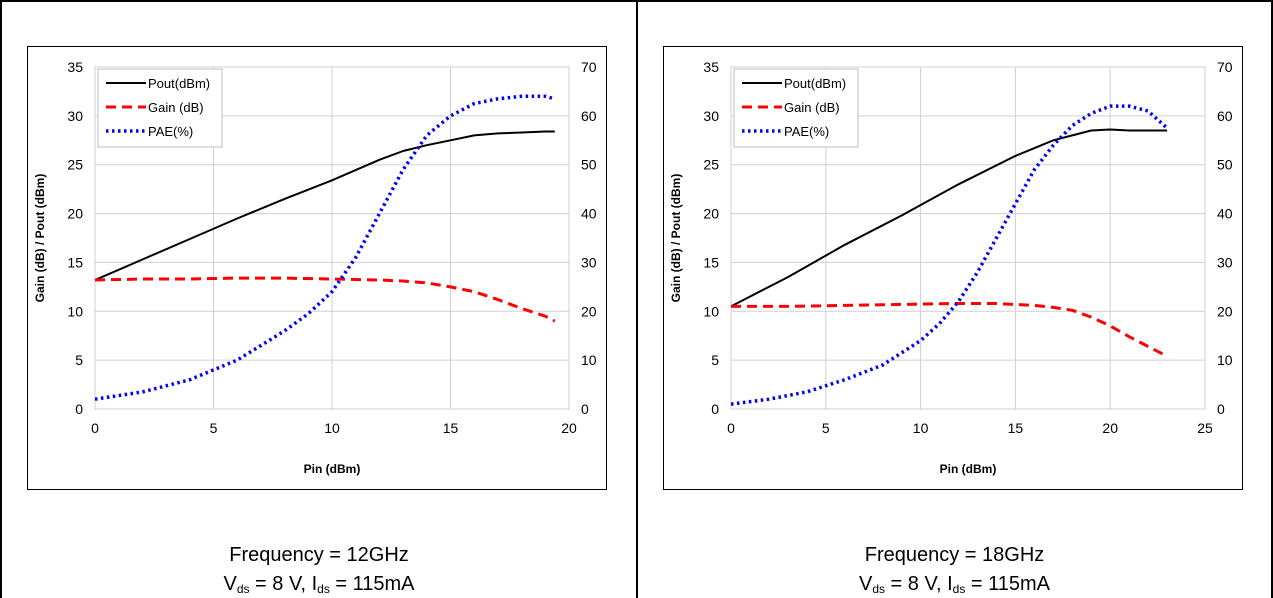 This screenshot has width=1273, height=598. I want to click on x-tick-label: 25, so click(1205, 428).